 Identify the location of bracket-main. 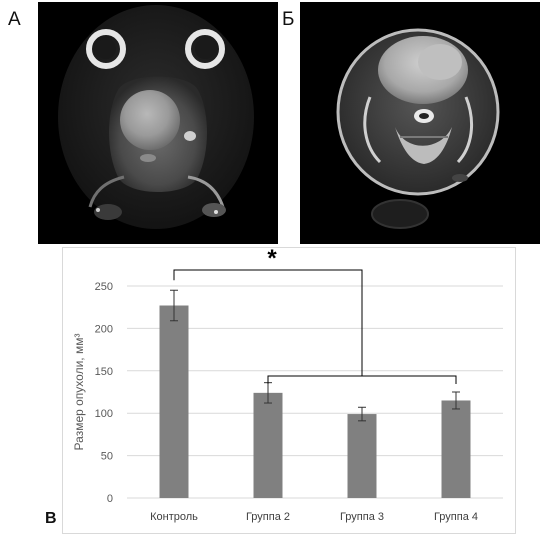
(268, 322).